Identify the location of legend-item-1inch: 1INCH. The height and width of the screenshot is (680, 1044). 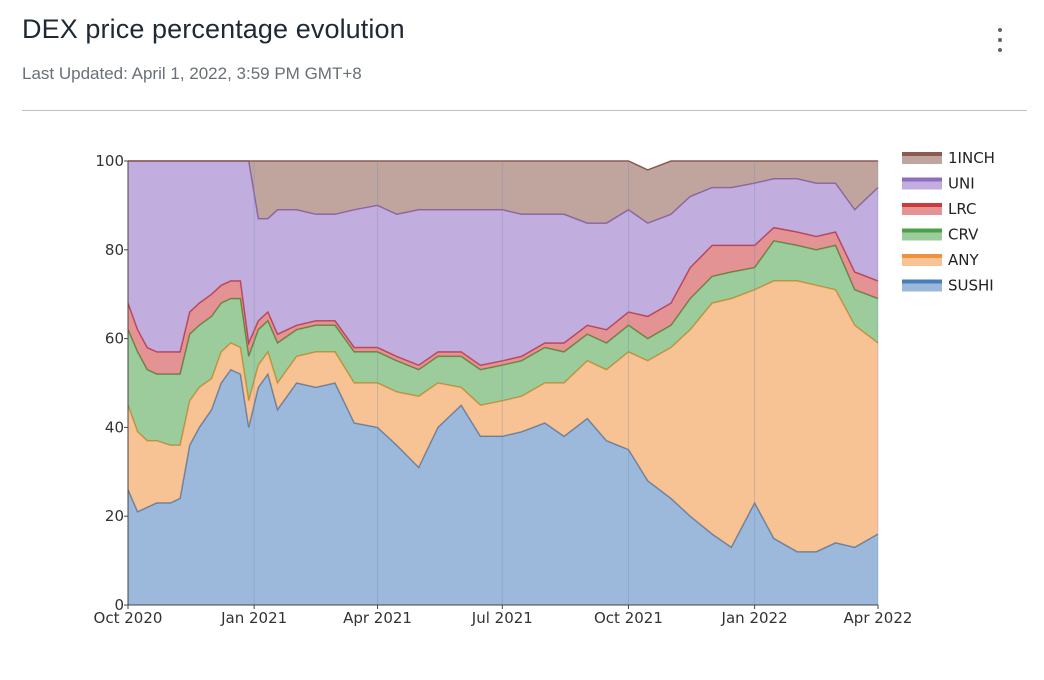
(948, 158).